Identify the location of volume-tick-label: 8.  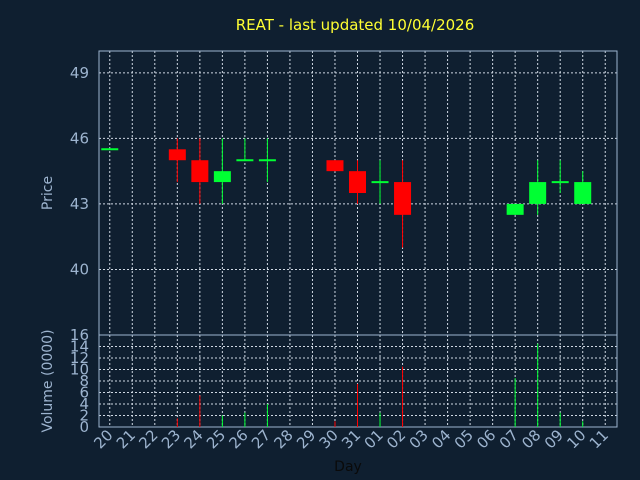
(84, 381).